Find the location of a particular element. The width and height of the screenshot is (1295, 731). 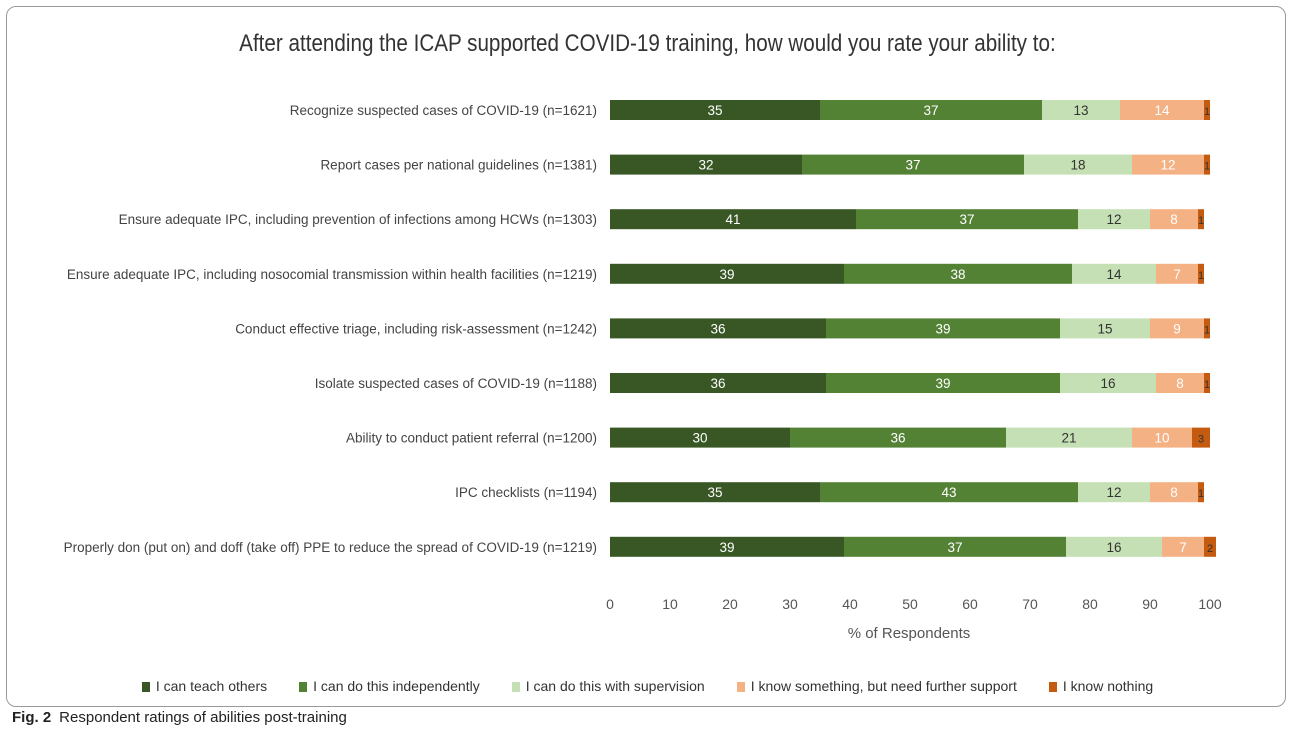

x-tick-label: 90 is located at coordinates (1150, 604).